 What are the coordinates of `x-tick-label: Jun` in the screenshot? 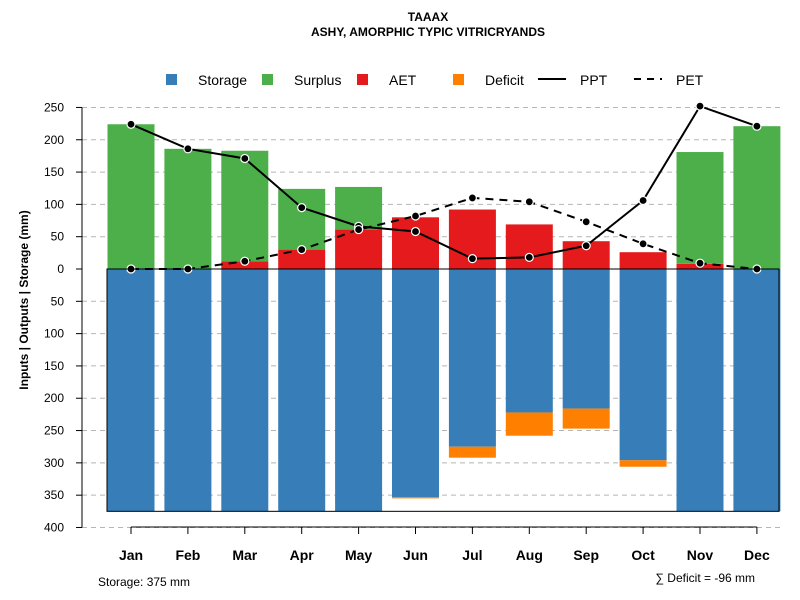 It's located at (415, 555).